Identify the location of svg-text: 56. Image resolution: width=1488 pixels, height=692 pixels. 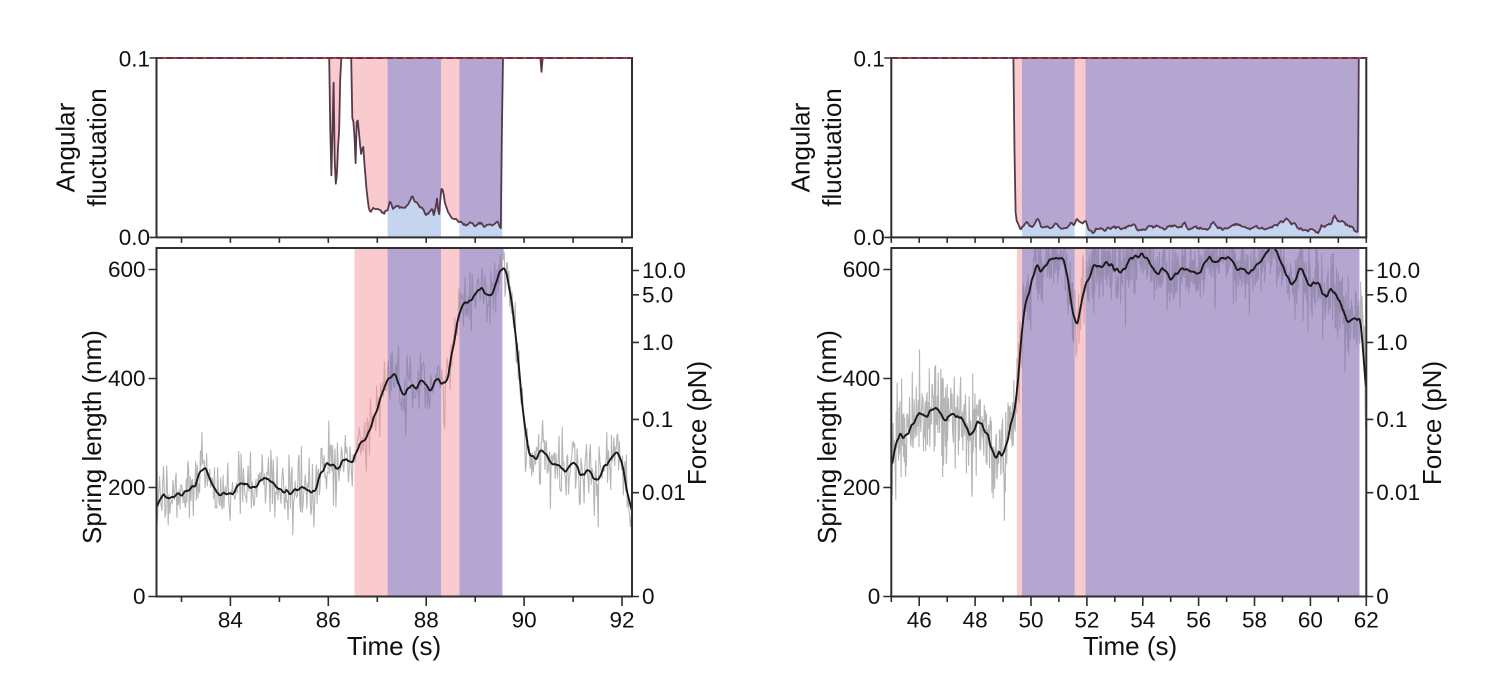
(1198, 620).